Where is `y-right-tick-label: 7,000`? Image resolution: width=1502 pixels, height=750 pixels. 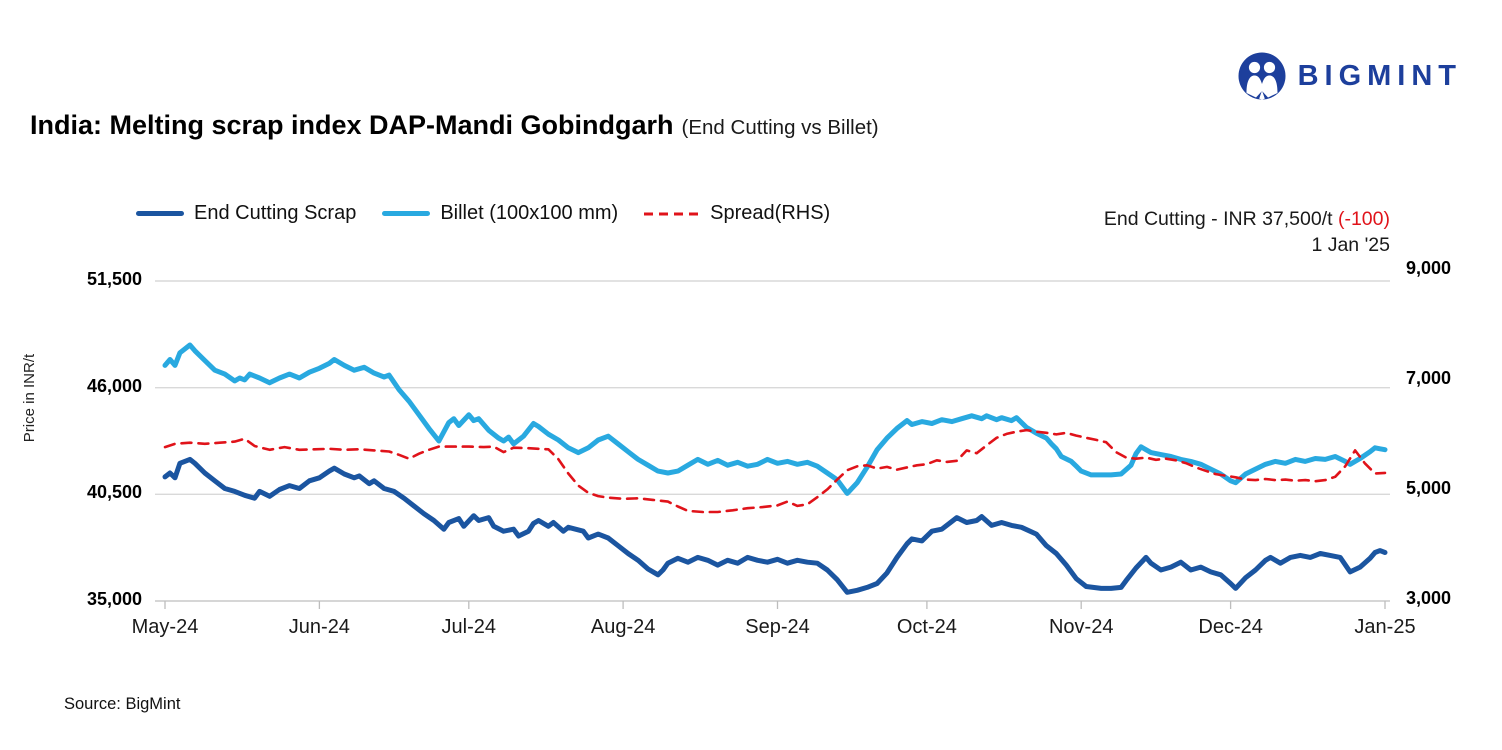 y-right-tick-label: 7,000 is located at coordinates (1429, 378).